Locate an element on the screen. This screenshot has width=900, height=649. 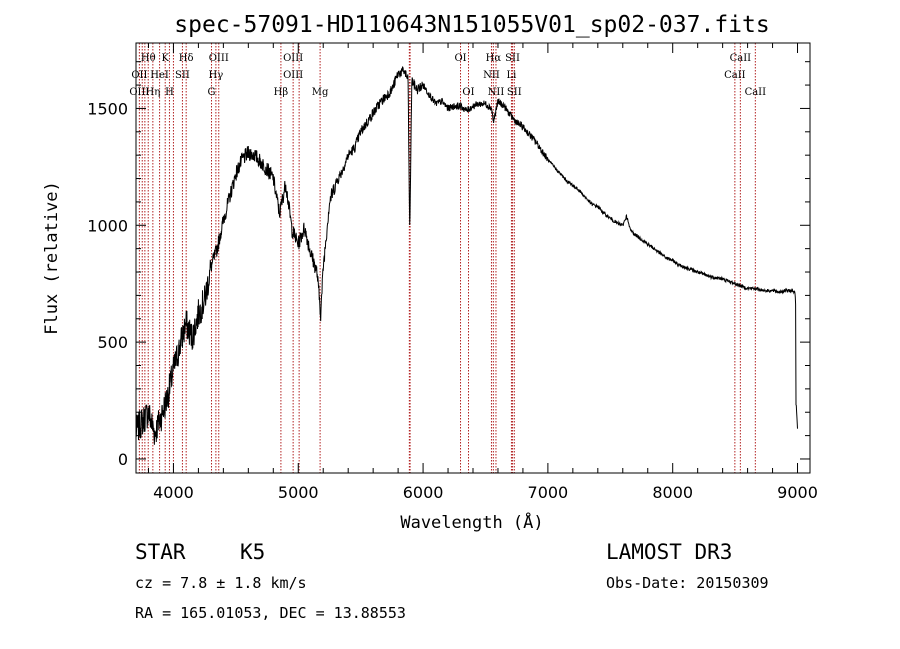
survey-name: LAMOST DR3 is located at coordinates (669, 552).